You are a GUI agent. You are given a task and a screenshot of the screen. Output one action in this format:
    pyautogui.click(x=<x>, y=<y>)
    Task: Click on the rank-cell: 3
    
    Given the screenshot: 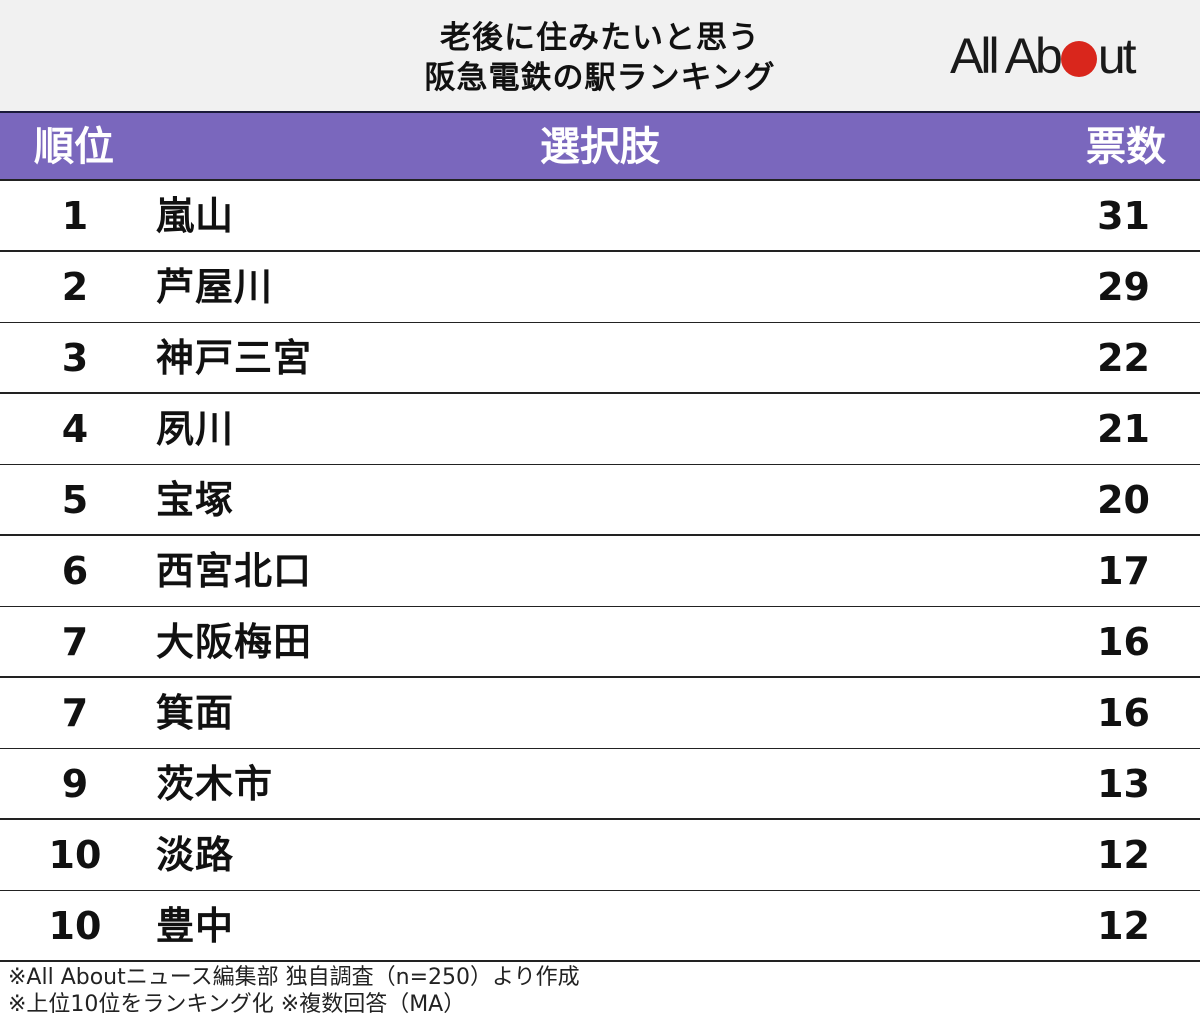 What is the action you would take?
    pyautogui.click(x=75, y=358)
    